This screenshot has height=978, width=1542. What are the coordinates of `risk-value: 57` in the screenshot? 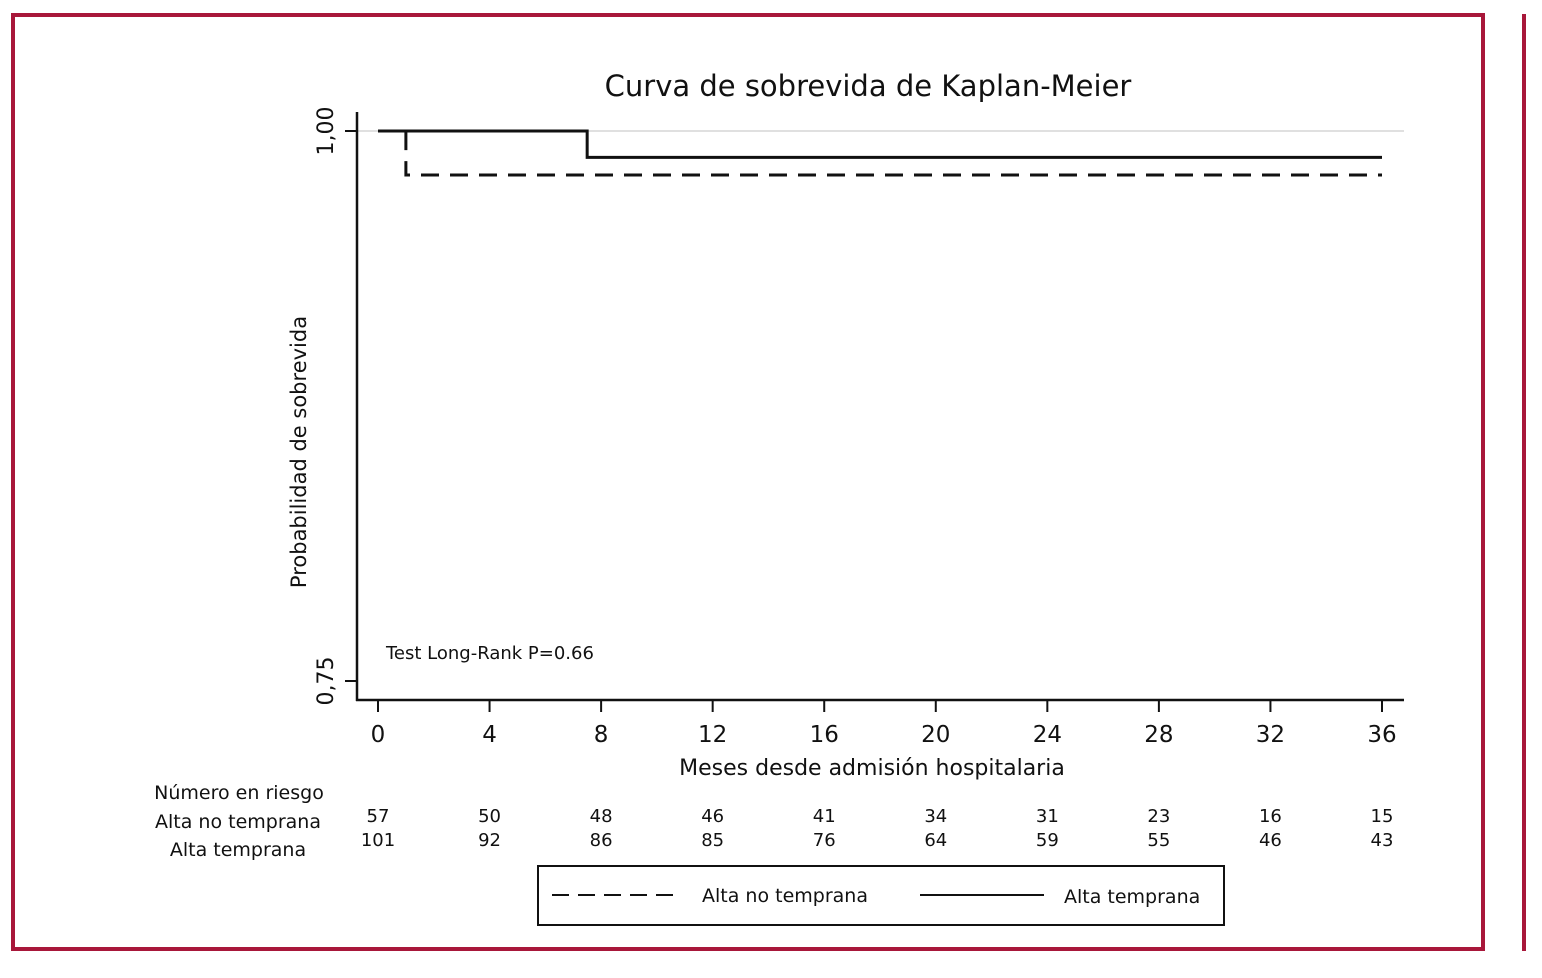 It's located at (378, 816).